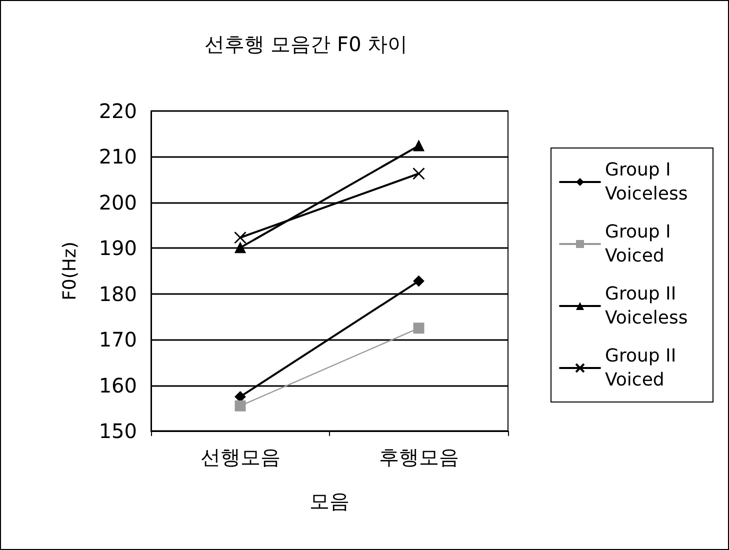 This screenshot has width=729, height=550. I want to click on y-tick-label: 150, so click(117, 431).